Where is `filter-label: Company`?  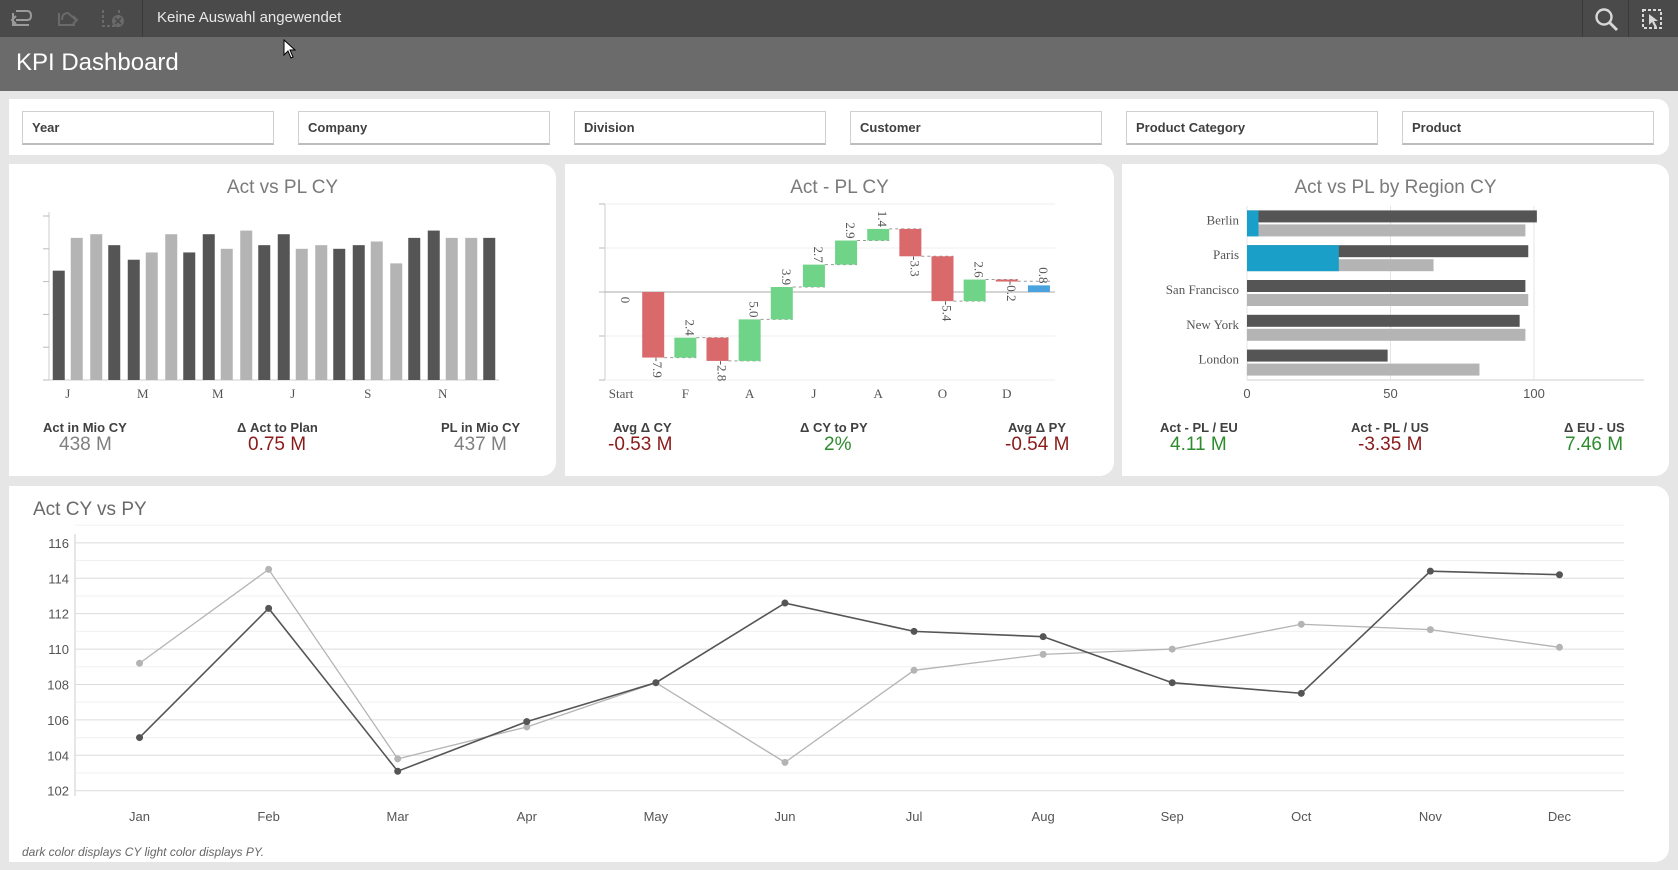
filter-label: Company is located at coordinates (338, 127).